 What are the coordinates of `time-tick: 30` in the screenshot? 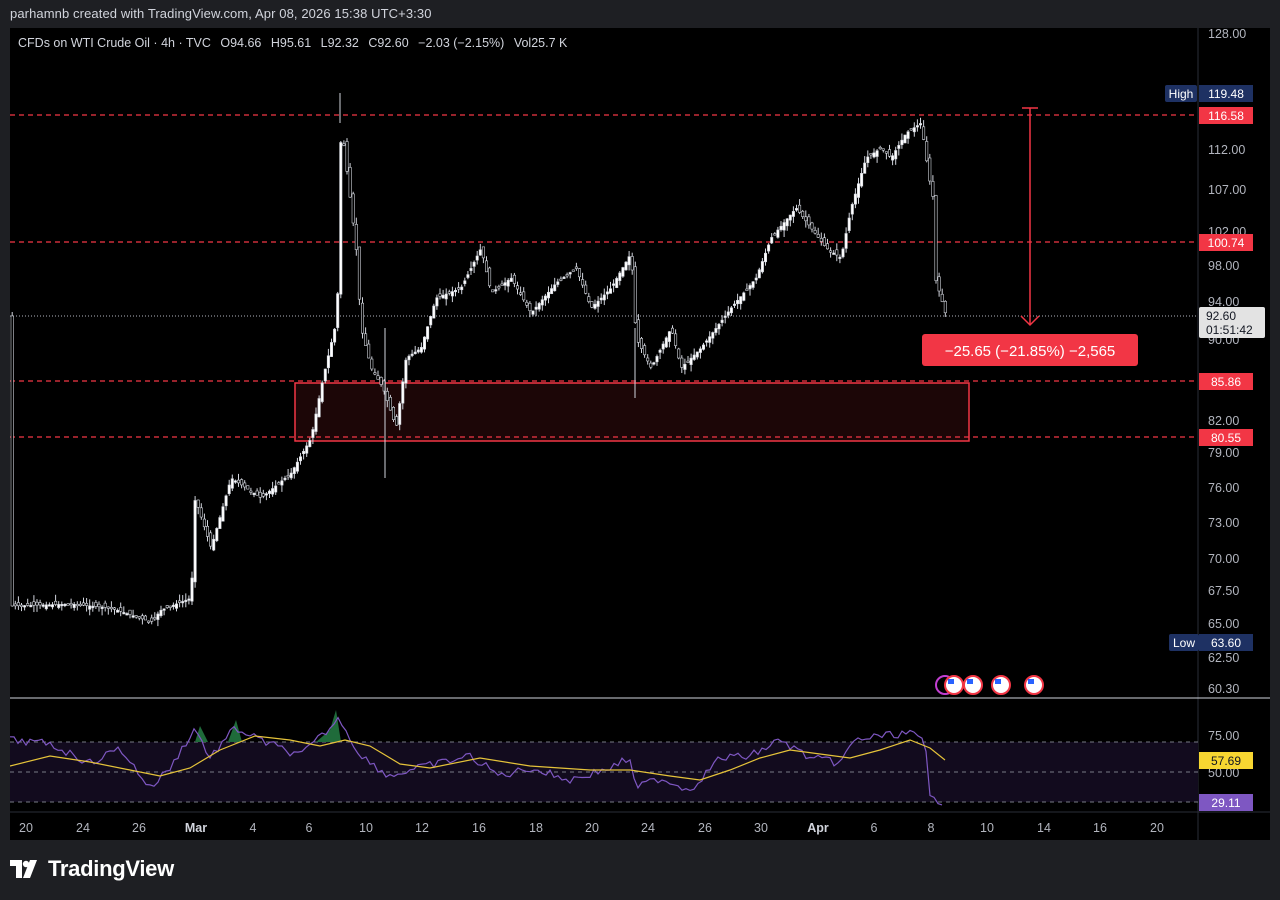 It's located at (761, 828).